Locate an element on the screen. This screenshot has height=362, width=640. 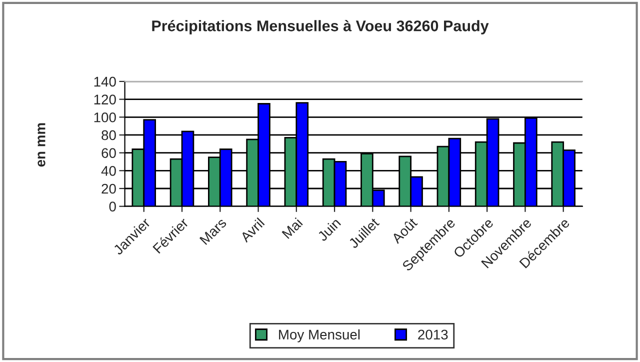
legend-label: 2013 is located at coordinates (433, 335).